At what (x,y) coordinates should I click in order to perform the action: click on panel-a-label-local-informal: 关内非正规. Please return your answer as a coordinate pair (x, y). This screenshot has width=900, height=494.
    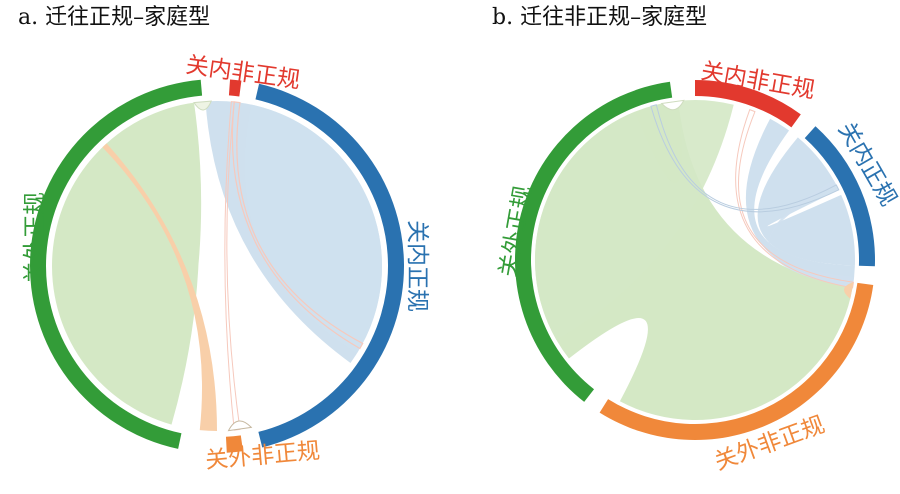
    Looking at the image, I should click on (242, 73).